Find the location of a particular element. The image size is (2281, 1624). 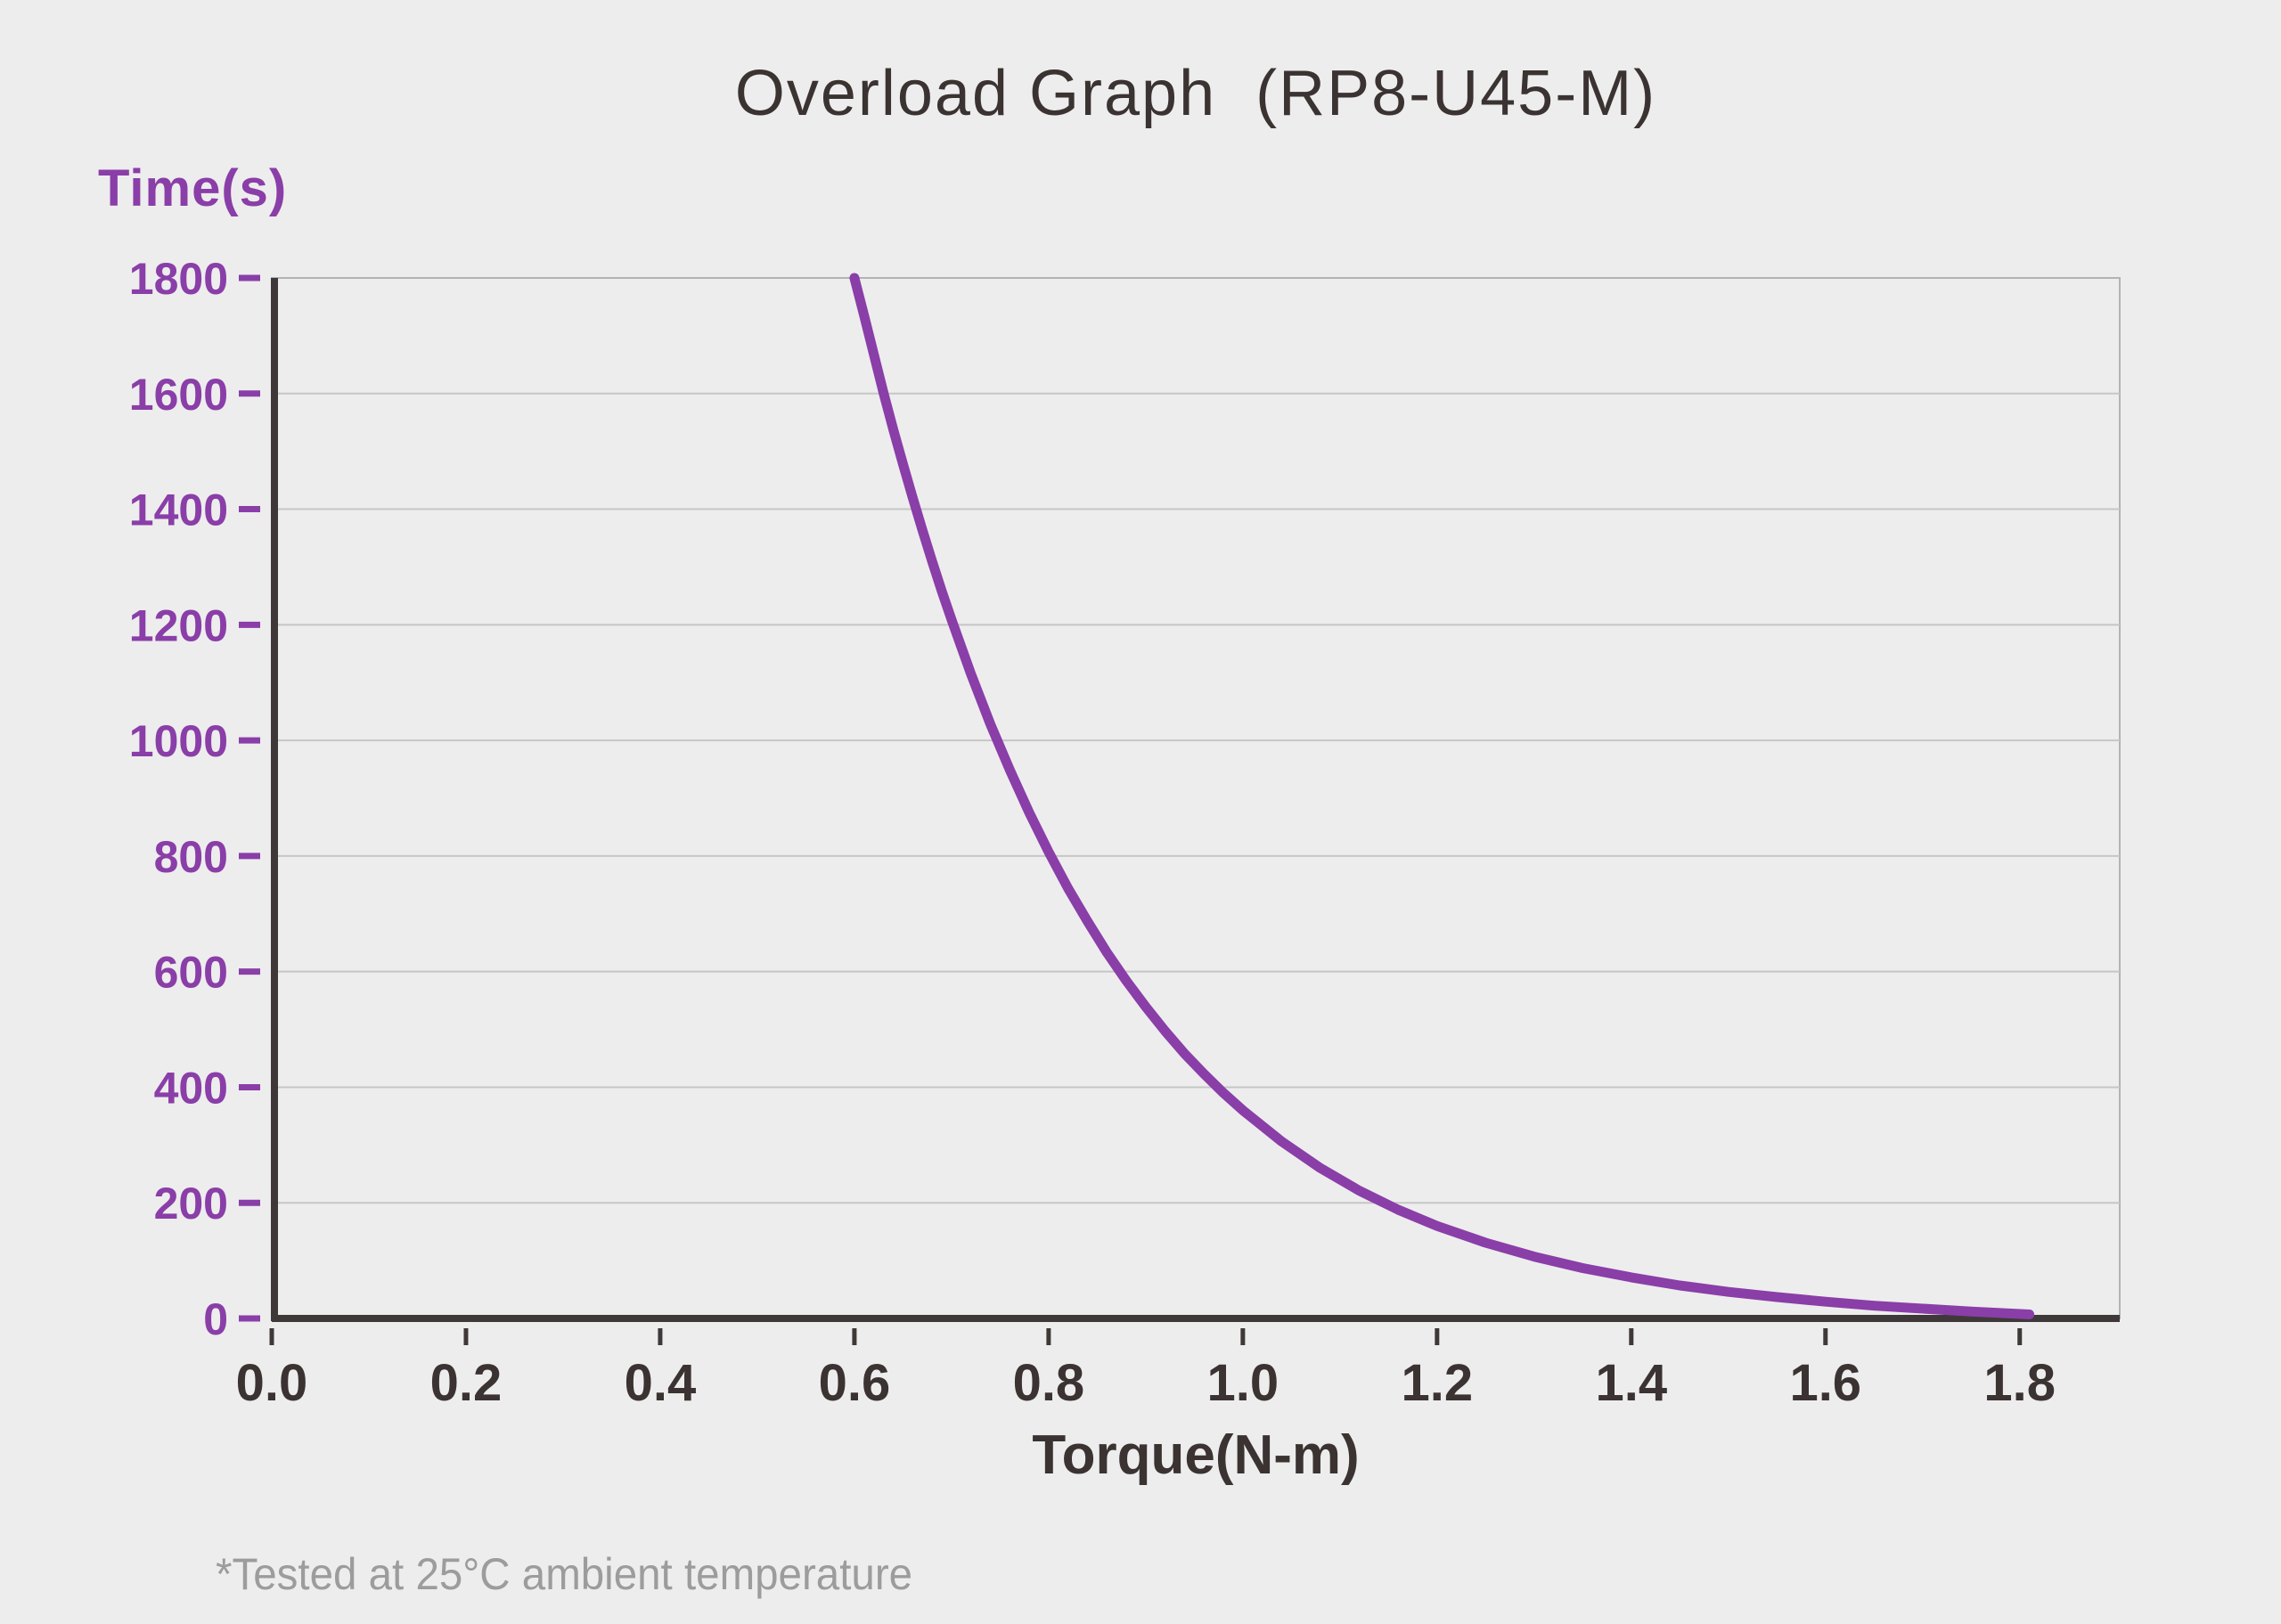

y-tick-label: 600 is located at coordinates (191, 973).